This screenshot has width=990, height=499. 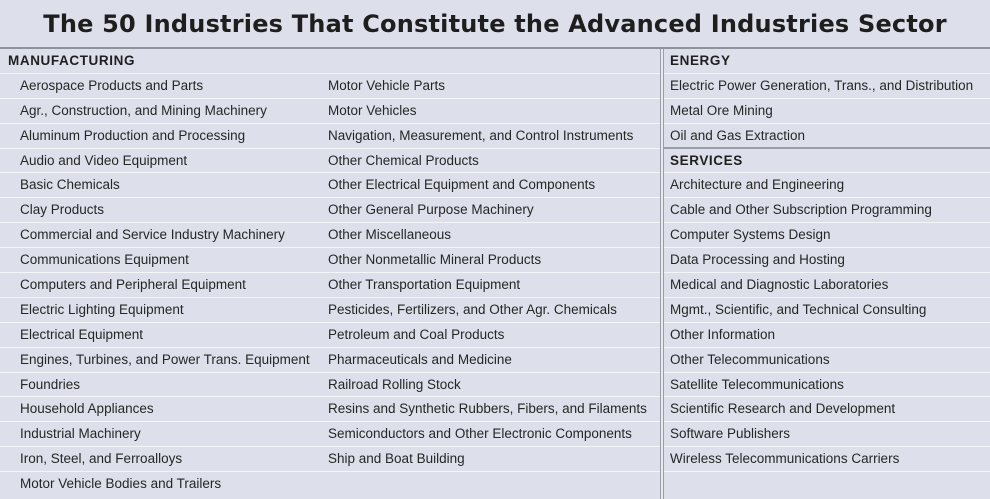 What do you see at coordinates (160, 435) in the screenshot?
I see `industry-item: Industrial Machinery` at bounding box center [160, 435].